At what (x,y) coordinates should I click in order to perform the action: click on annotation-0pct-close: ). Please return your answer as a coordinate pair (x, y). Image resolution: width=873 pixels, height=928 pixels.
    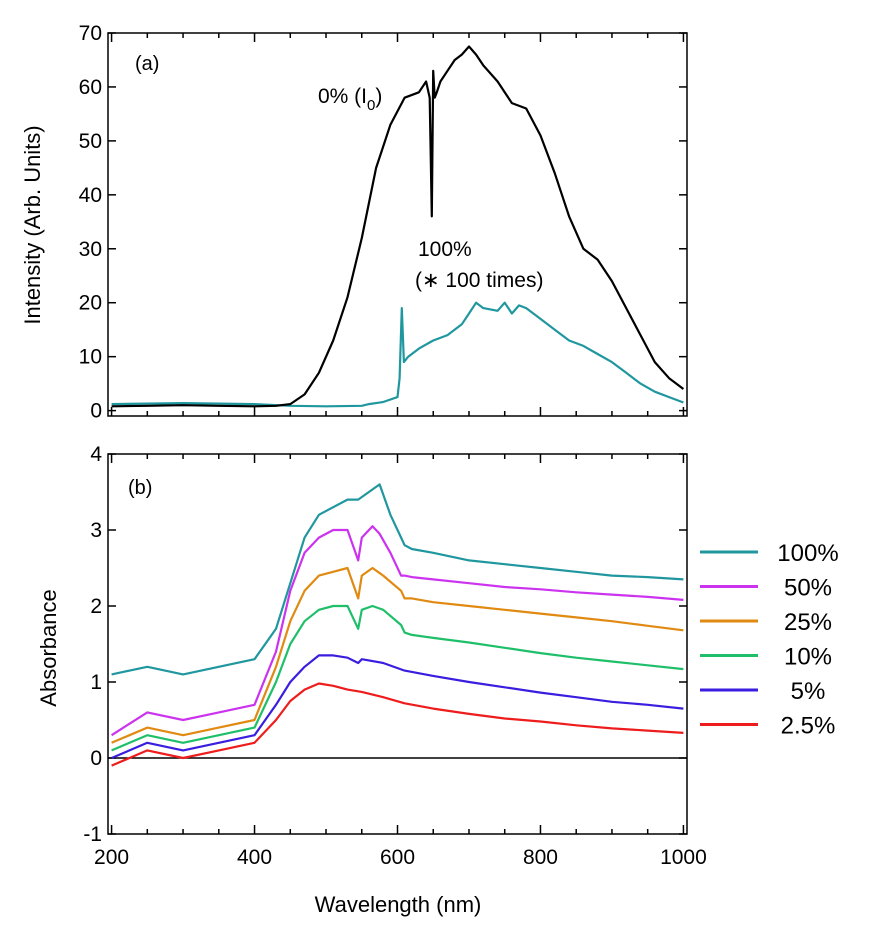
    Looking at the image, I should click on (378, 96).